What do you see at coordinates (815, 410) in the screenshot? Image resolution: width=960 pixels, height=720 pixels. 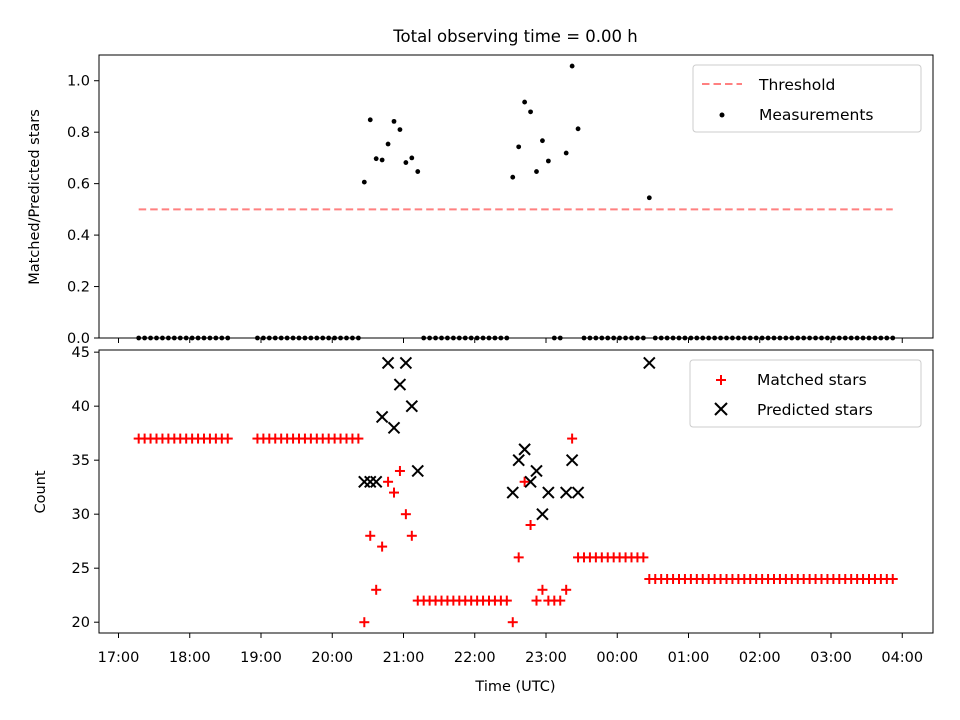 I see `legend-predicted-label: Predicted stars` at bounding box center [815, 410].